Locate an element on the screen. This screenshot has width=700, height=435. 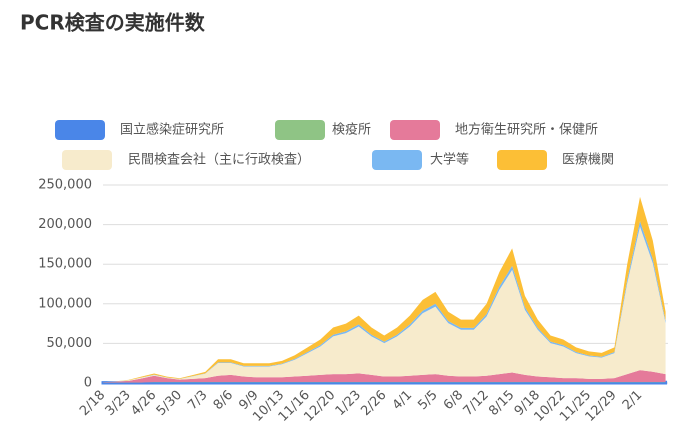
x-tick-label: 2/18 is located at coordinates (92, 403).